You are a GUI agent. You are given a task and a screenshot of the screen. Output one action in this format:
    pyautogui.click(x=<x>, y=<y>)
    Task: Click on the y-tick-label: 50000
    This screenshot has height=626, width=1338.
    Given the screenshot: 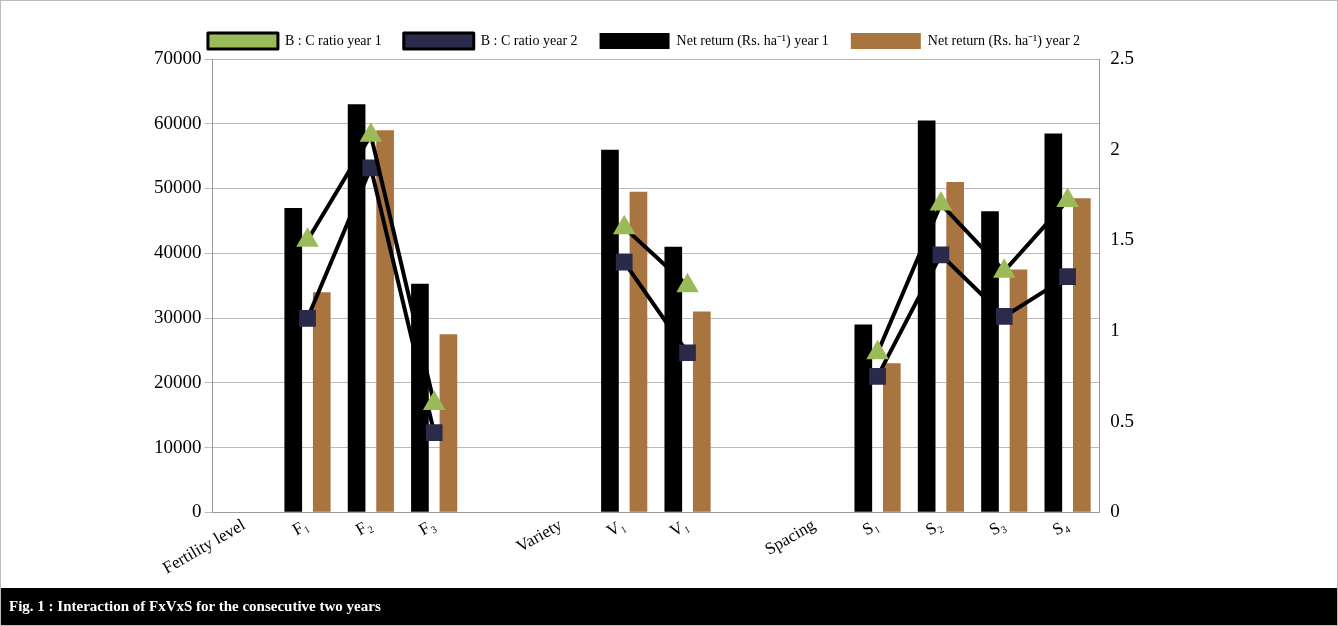 What is the action you would take?
    pyautogui.click(x=178, y=187)
    